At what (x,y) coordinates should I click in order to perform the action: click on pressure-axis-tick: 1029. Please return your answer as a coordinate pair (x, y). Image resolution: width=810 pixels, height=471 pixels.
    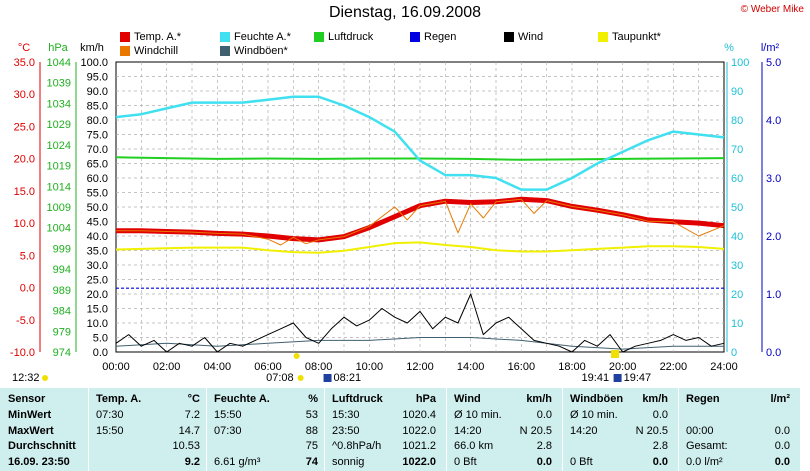
    Looking at the image, I should click on (59, 125).